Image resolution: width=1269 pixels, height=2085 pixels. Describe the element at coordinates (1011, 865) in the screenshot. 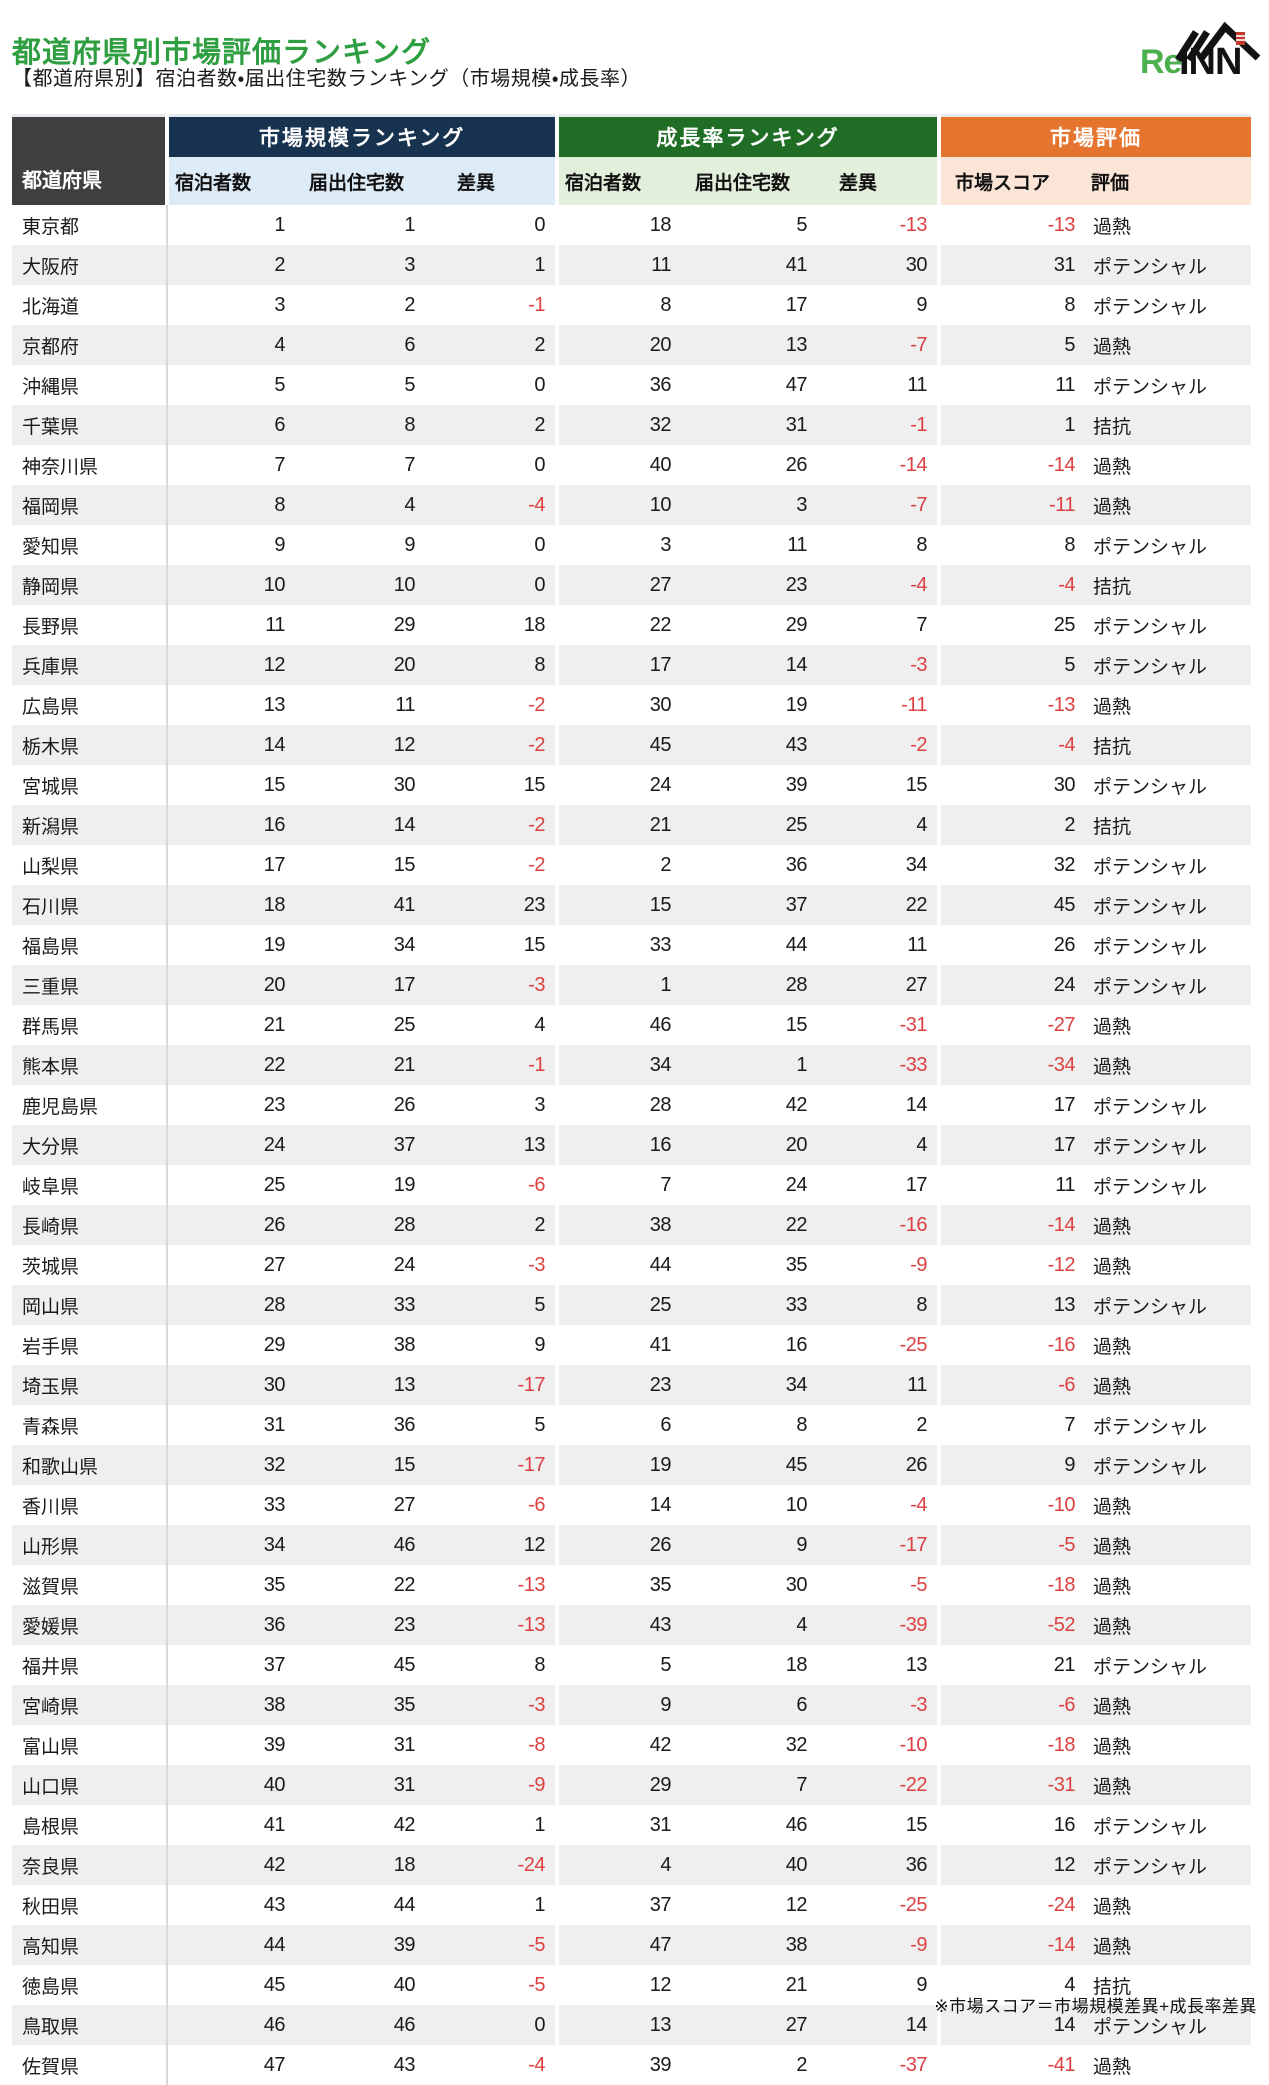

I see `market-score-cell: 32` at that location.